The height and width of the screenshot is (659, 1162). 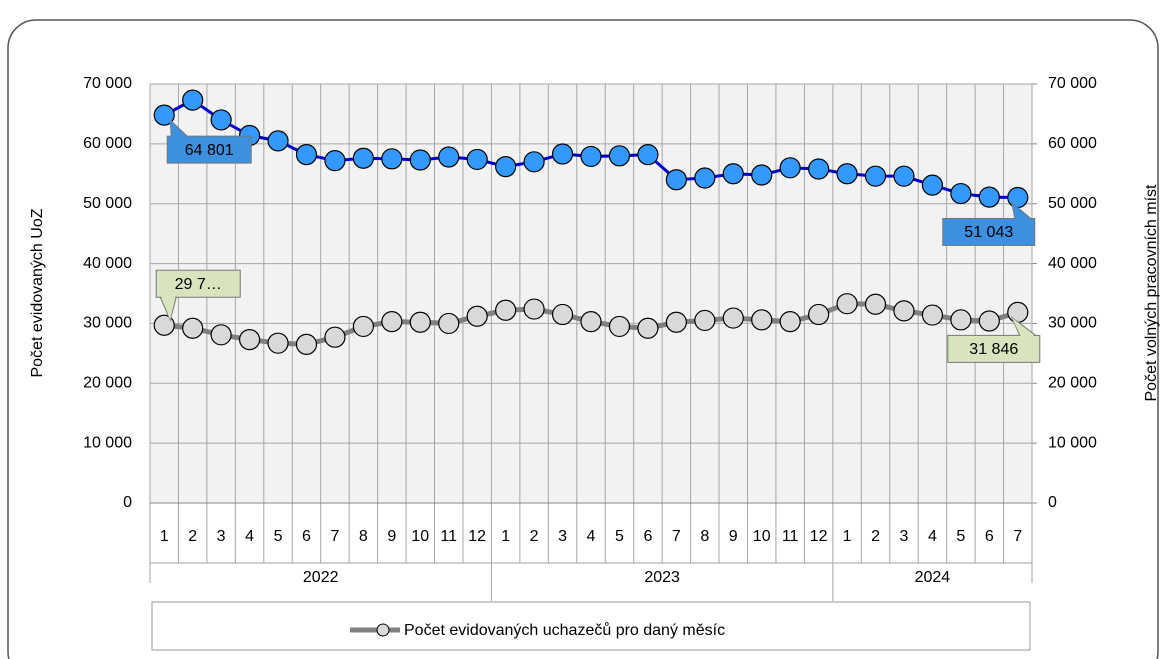 I want to click on y2-tick-label: 10 000, so click(x=1072, y=442).